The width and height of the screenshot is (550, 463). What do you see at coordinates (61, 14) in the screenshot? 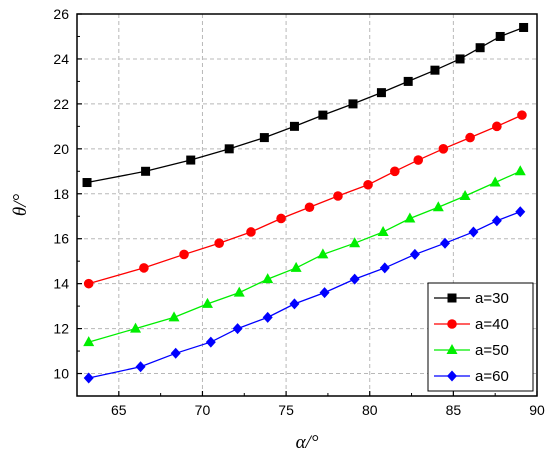
I see `y-tick-label: 26` at bounding box center [61, 14].